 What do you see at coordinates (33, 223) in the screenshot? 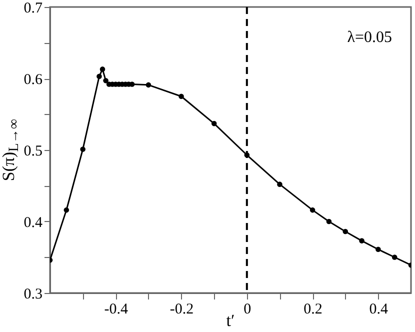
I see `y-tick-label: 0.4` at bounding box center [33, 223].